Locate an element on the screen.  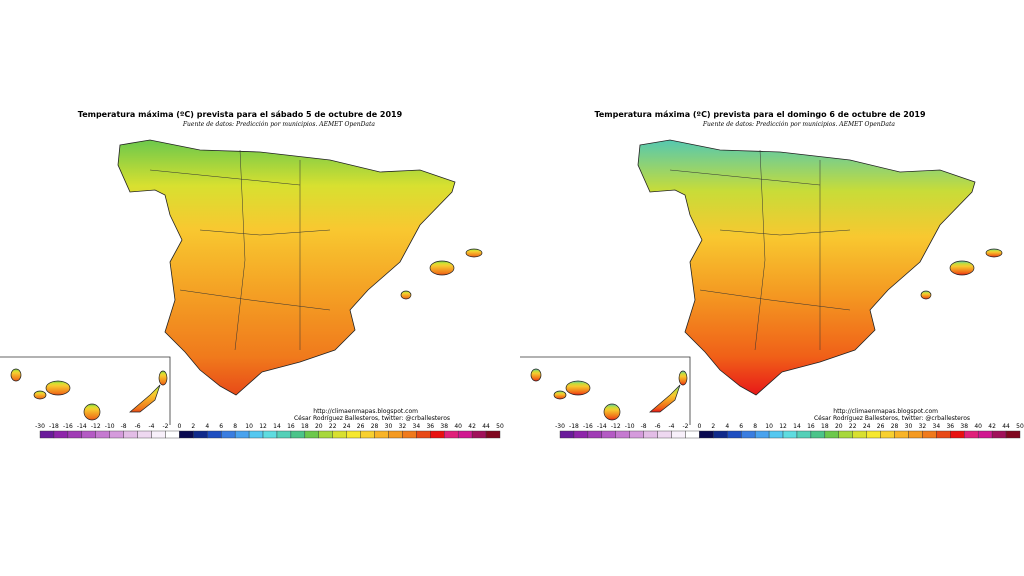
scale-label: -16 is located at coordinates (588, 426).